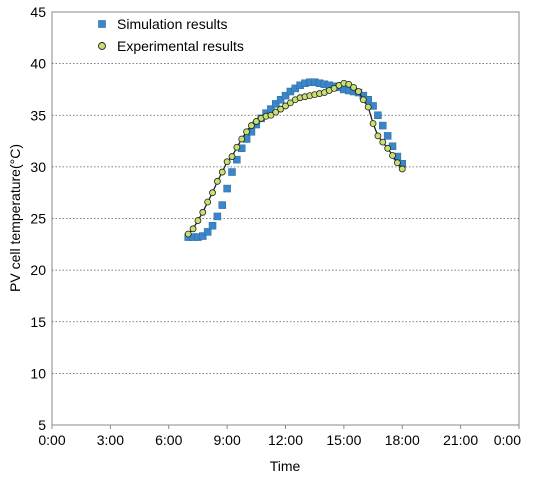 This screenshot has height=480, width=550. I want to click on series-layer, so click(295, 159).